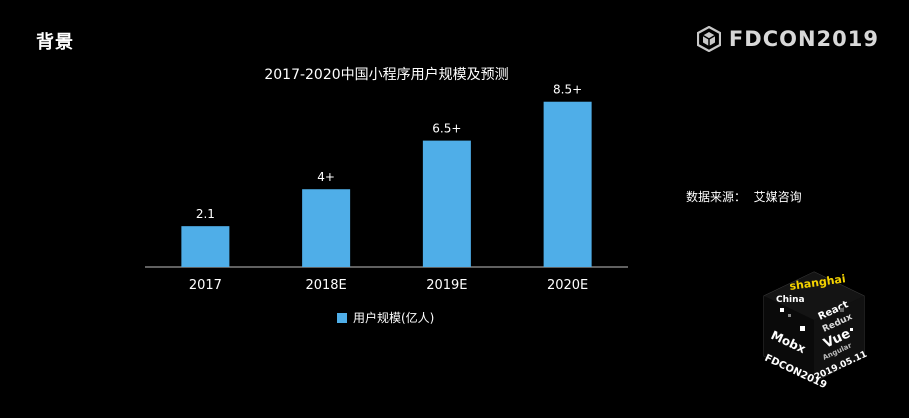 Image resolution: width=909 pixels, height=418 pixels. Describe the element at coordinates (567, 184) in the screenshot. I see `bar-2020E` at that location.